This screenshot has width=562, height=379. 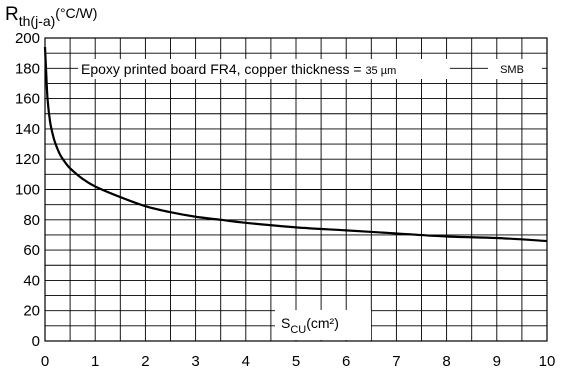 What do you see at coordinates (512, 70) in the screenshot?
I see `package-label: SMB` at bounding box center [512, 70].